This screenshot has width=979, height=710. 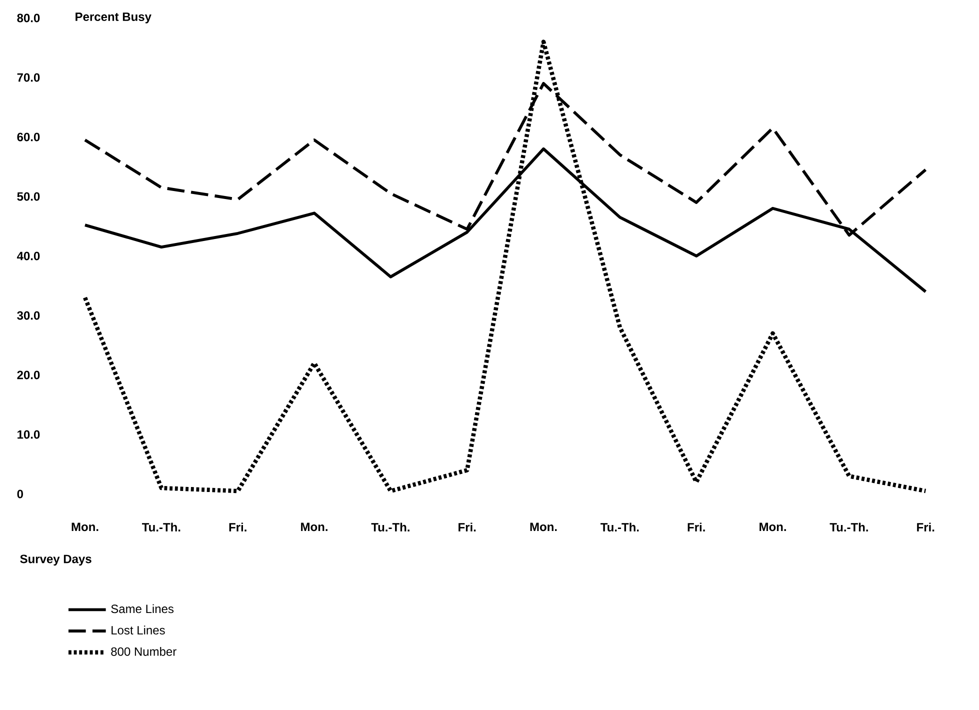 I want to click on legend-label: Lost Lines, so click(x=138, y=630).